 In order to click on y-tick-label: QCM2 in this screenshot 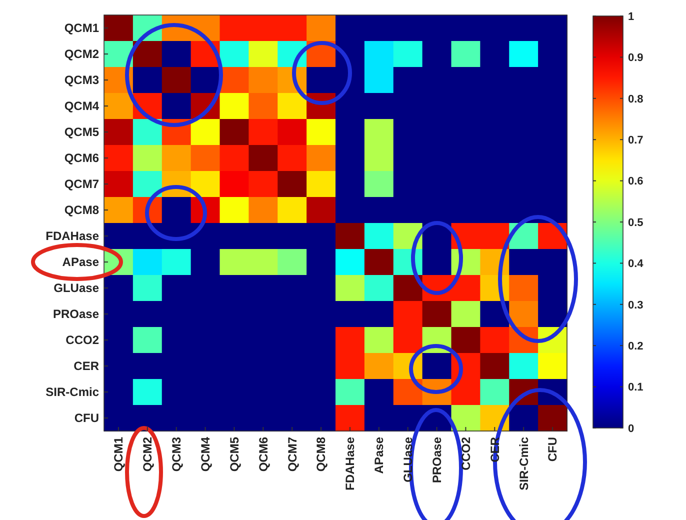, I will do `click(82, 54)`.